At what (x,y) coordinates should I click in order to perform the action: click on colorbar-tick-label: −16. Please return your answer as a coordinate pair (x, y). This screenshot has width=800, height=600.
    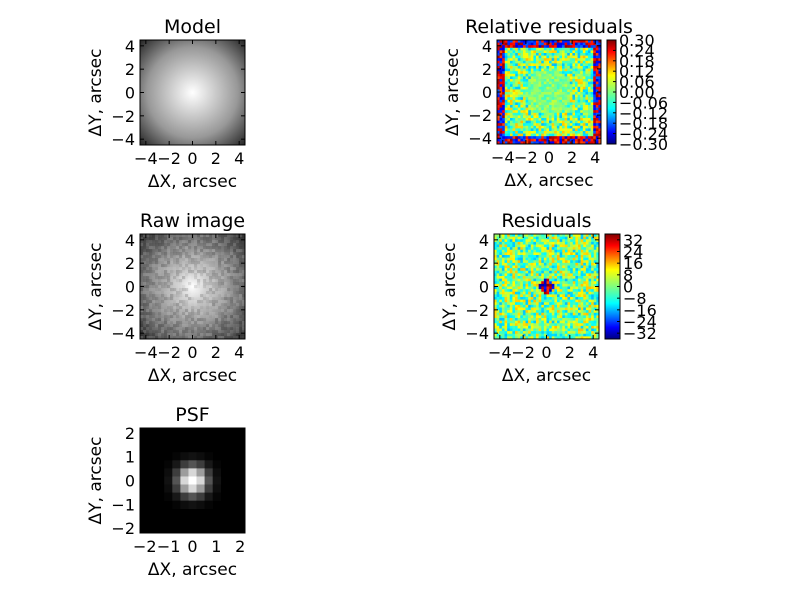
    Looking at the image, I should click on (640, 310).